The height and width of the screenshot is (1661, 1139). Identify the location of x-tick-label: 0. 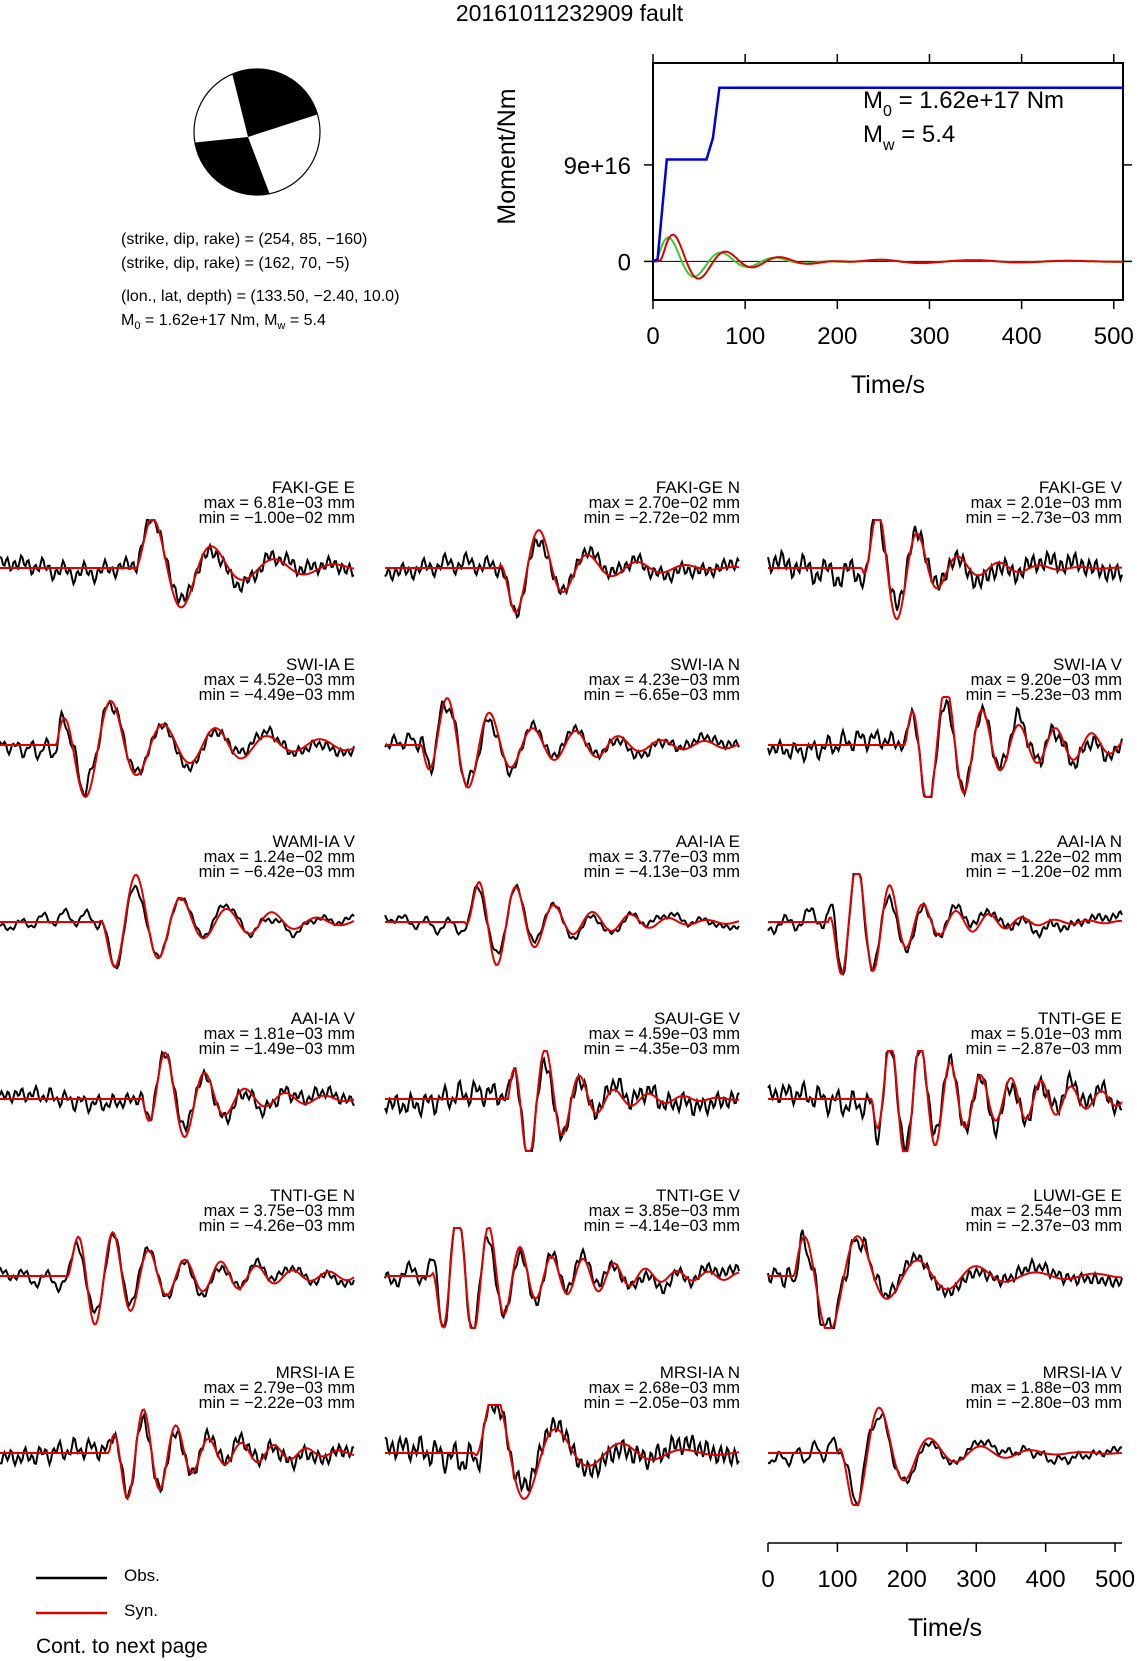
(652, 336).